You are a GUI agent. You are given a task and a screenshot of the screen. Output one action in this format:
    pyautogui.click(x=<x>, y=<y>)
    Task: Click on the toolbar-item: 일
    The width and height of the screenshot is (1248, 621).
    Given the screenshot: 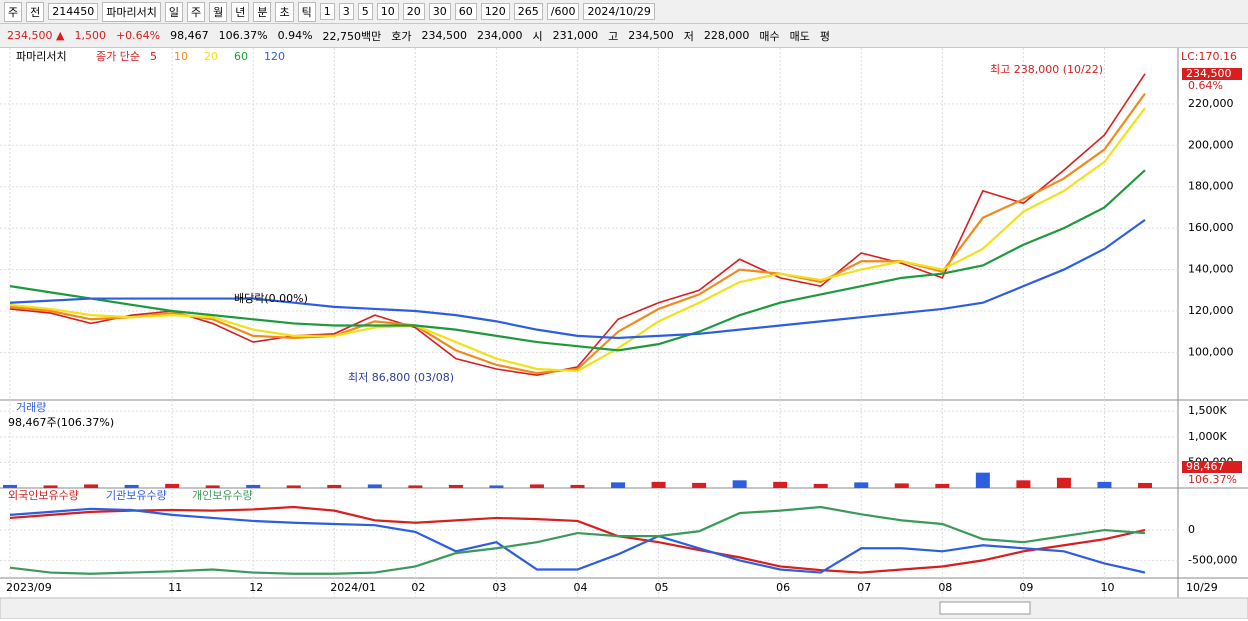 What is the action you would take?
    pyautogui.click(x=173, y=11)
    